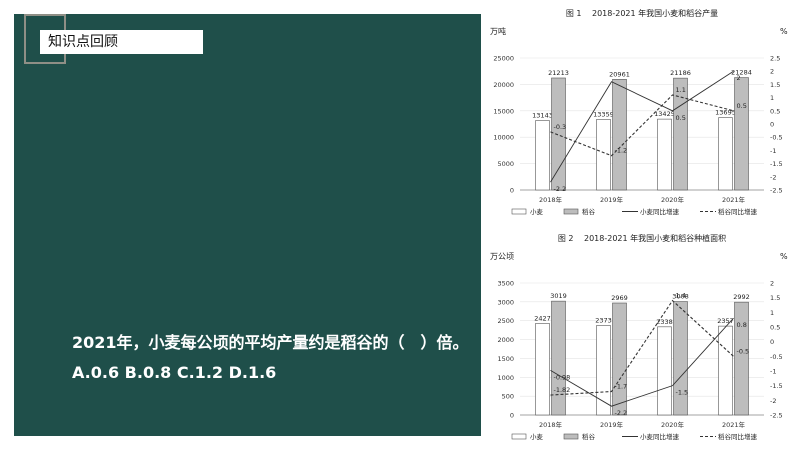  Describe the element at coordinates (603, 321) in the screenshot. I see `c2-bar-label-0-1: 2373` at that location.